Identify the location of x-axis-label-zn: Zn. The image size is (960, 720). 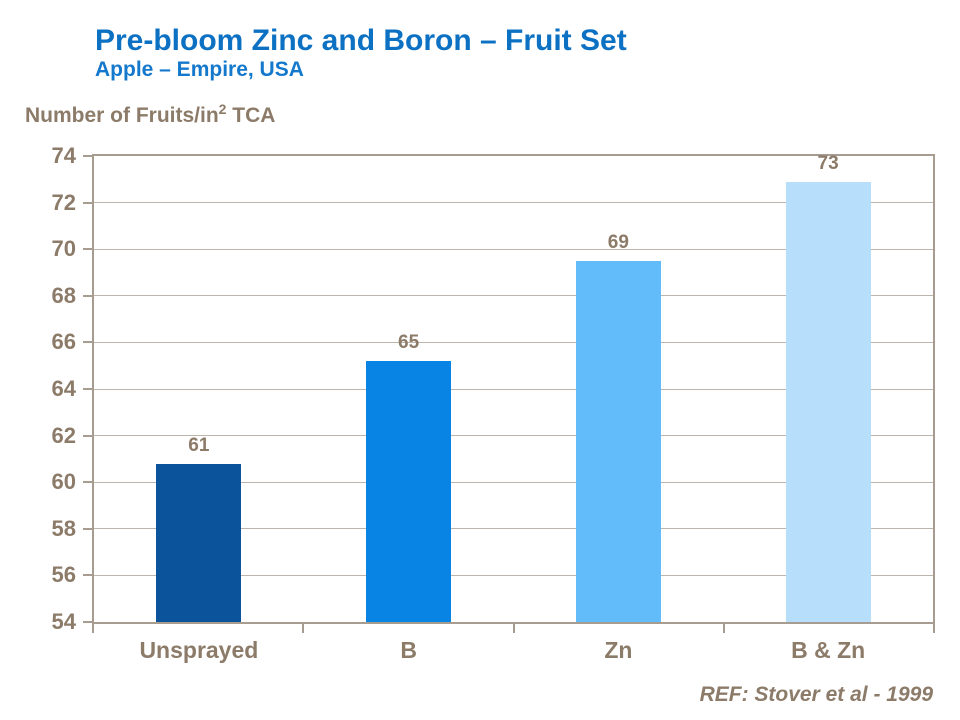
(618, 650).